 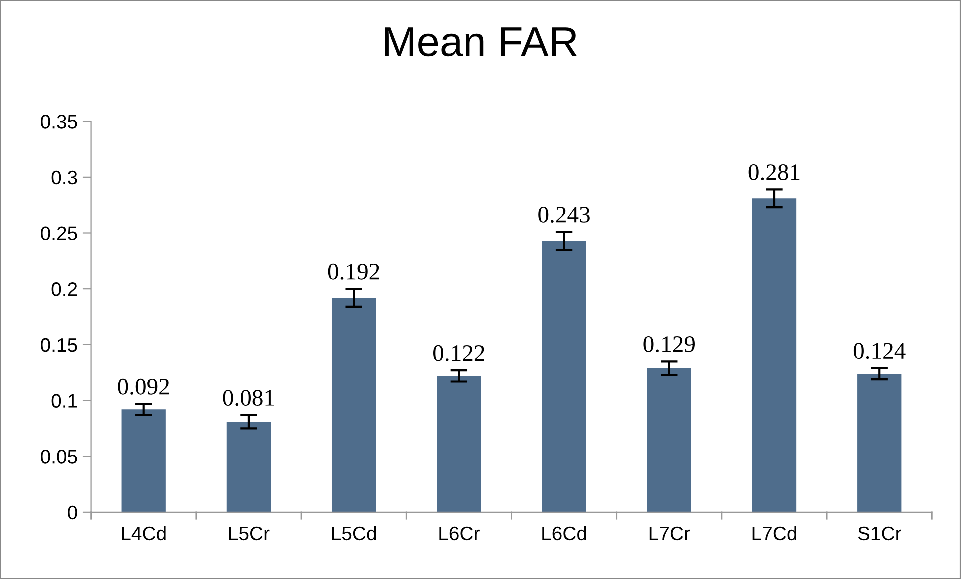 What do you see at coordinates (144, 386) in the screenshot?
I see `data-label: 0.092` at bounding box center [144, 386].